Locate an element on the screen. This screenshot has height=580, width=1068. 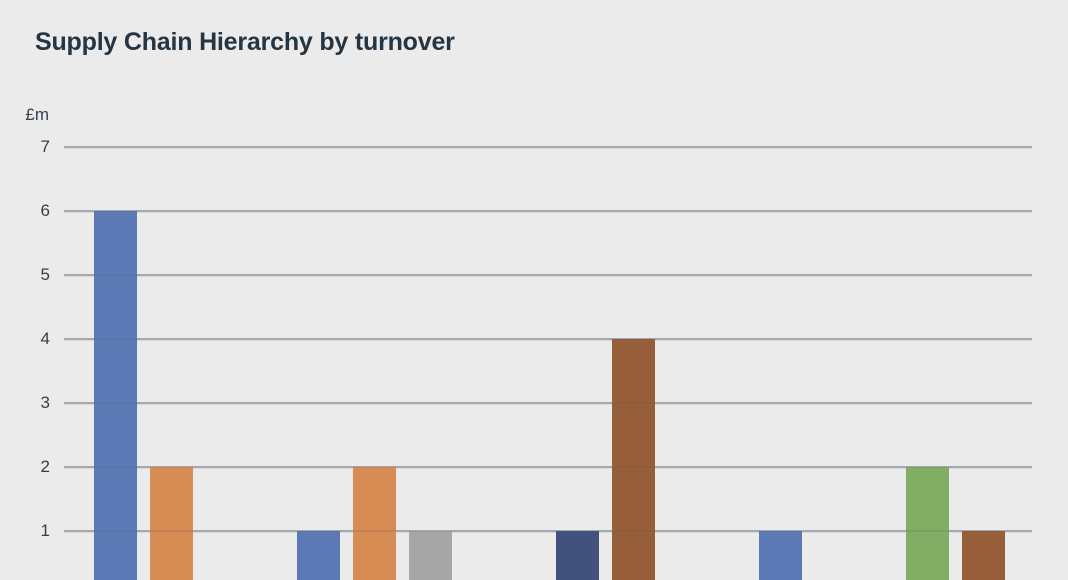
y-tick-label-2: 2 is located at coordinates (45, 466).